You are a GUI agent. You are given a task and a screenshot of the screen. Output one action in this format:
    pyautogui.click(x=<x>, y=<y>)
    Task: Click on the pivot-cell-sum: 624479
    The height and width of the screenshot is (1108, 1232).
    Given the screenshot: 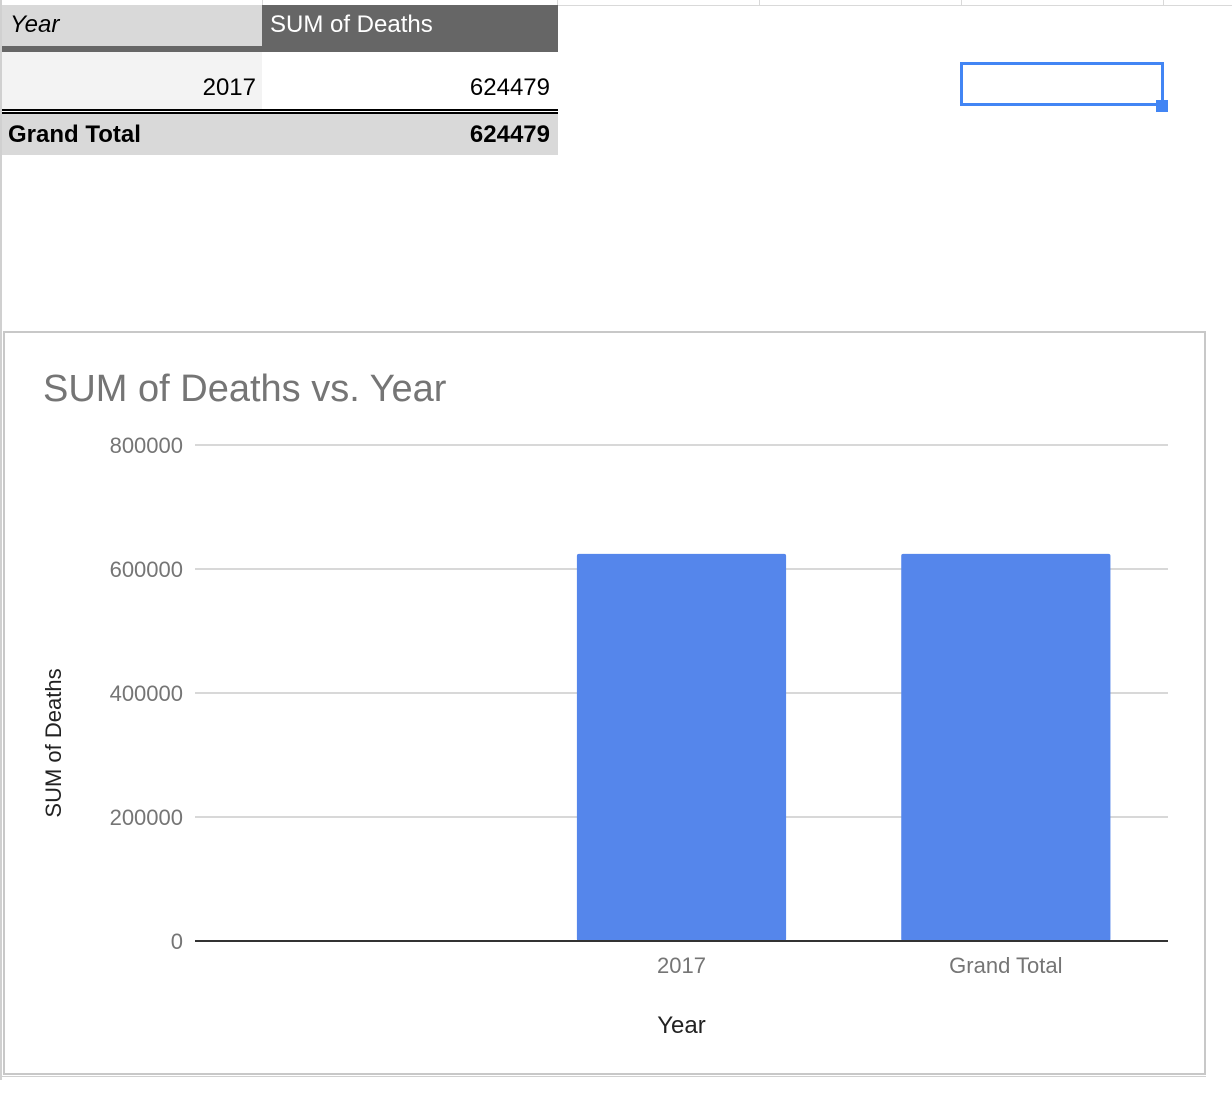 What is the action you would take?
    pyautogui.click(x=410, y=80)
    